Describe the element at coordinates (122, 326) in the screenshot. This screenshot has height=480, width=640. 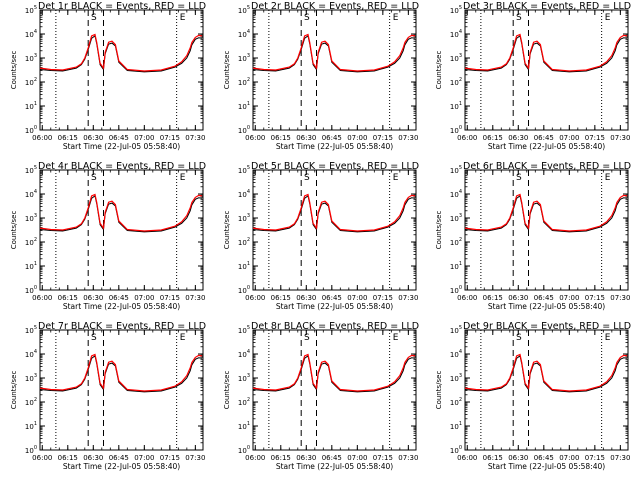
I see `panel-title: Det 7r BLACK = Events, RED = LLD` at that location.